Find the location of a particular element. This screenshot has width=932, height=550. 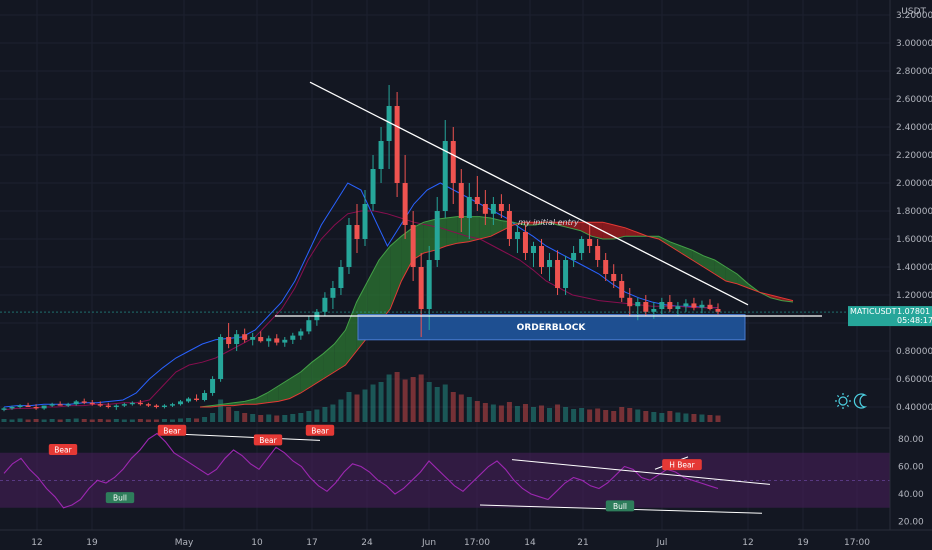

orderblock-rect is located at coordinates (551, 327).